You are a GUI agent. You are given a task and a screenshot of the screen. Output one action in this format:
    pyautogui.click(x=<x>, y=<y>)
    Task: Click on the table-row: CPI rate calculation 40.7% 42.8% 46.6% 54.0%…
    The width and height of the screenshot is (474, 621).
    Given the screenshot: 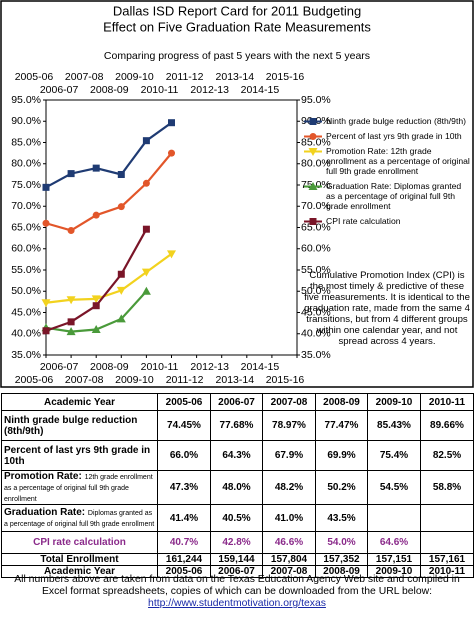 What is the action you would take?
    pyautogui.click(x=237, y=542)
    